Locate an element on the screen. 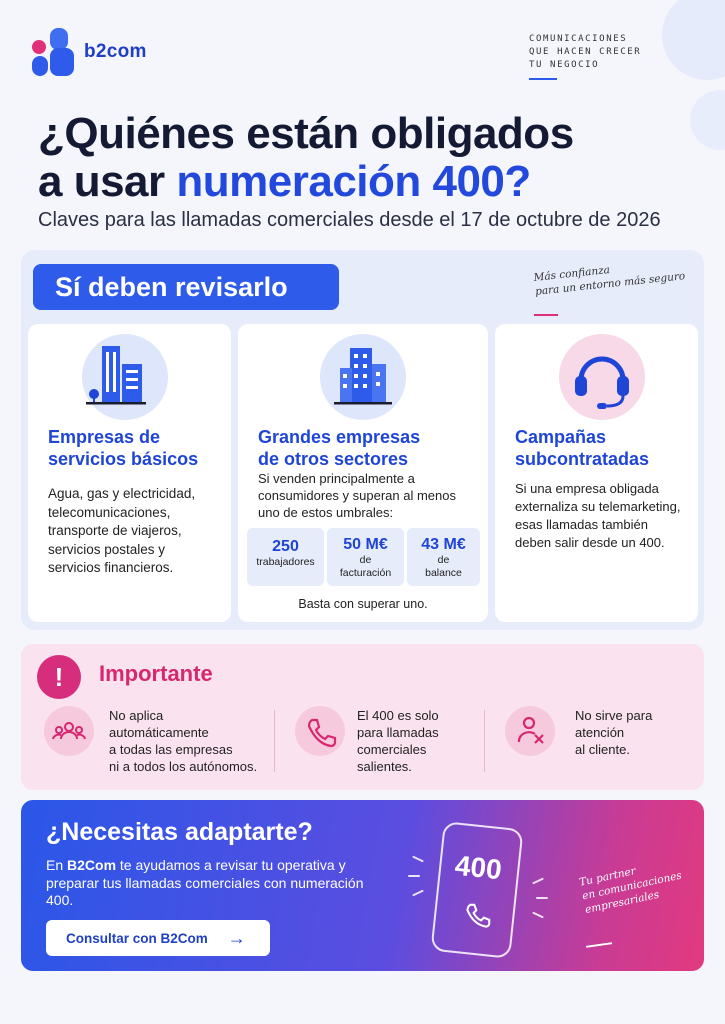  tagline-line: QUE HACEN CRECER is located at coordinates (585, 52).